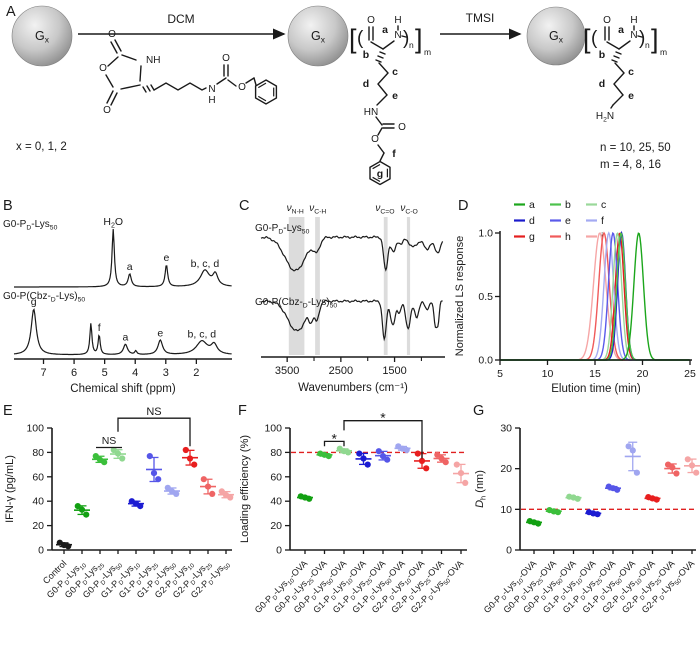 Image resolution: width=700 pixels, height=651 pixels. I want to click on peak-label: g, so click(34, 302).